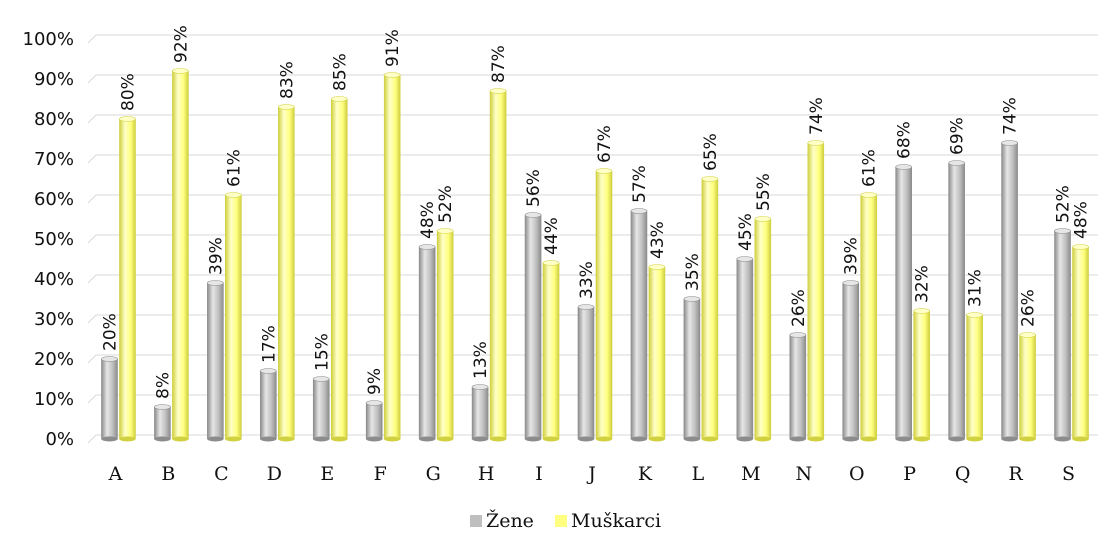 The image size is (1107, 538). Describe the element at coordinates (486, 474) in the screenshot. I see `x-tick-label: H` at that location.